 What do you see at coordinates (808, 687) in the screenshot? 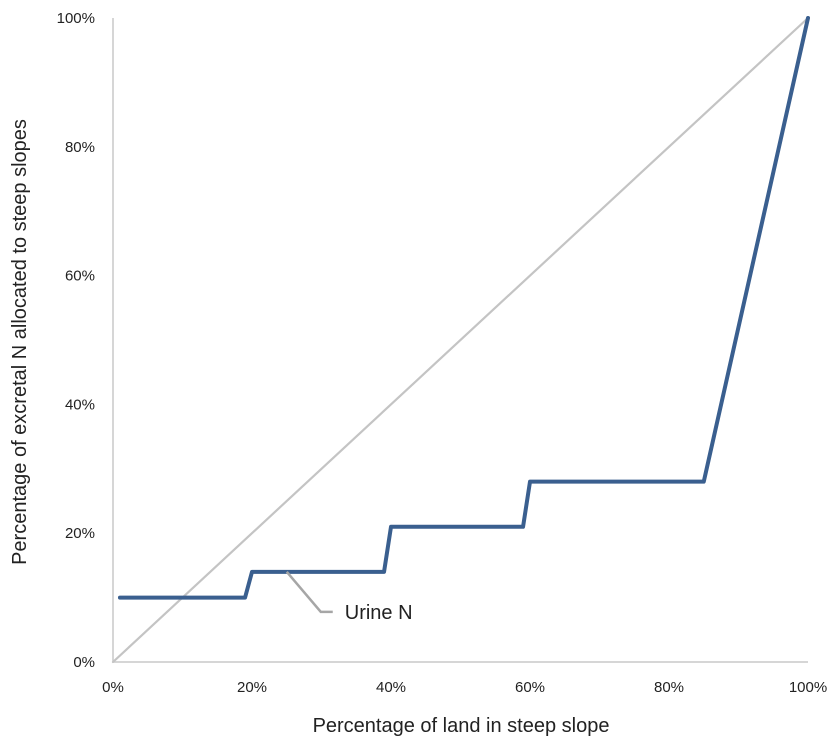
I see `x-tick-label: 100%` at bounding box center [808, 687].